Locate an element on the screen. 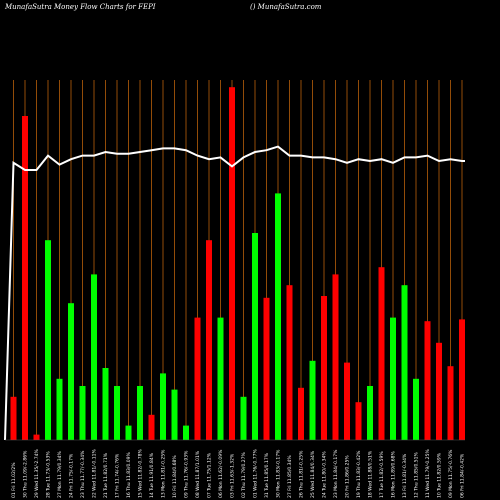 The width and height of the screenshot is (500, 500). x-tick-label: 06 Fri 11.84/-0.42% is located at coordinates (463, 475).